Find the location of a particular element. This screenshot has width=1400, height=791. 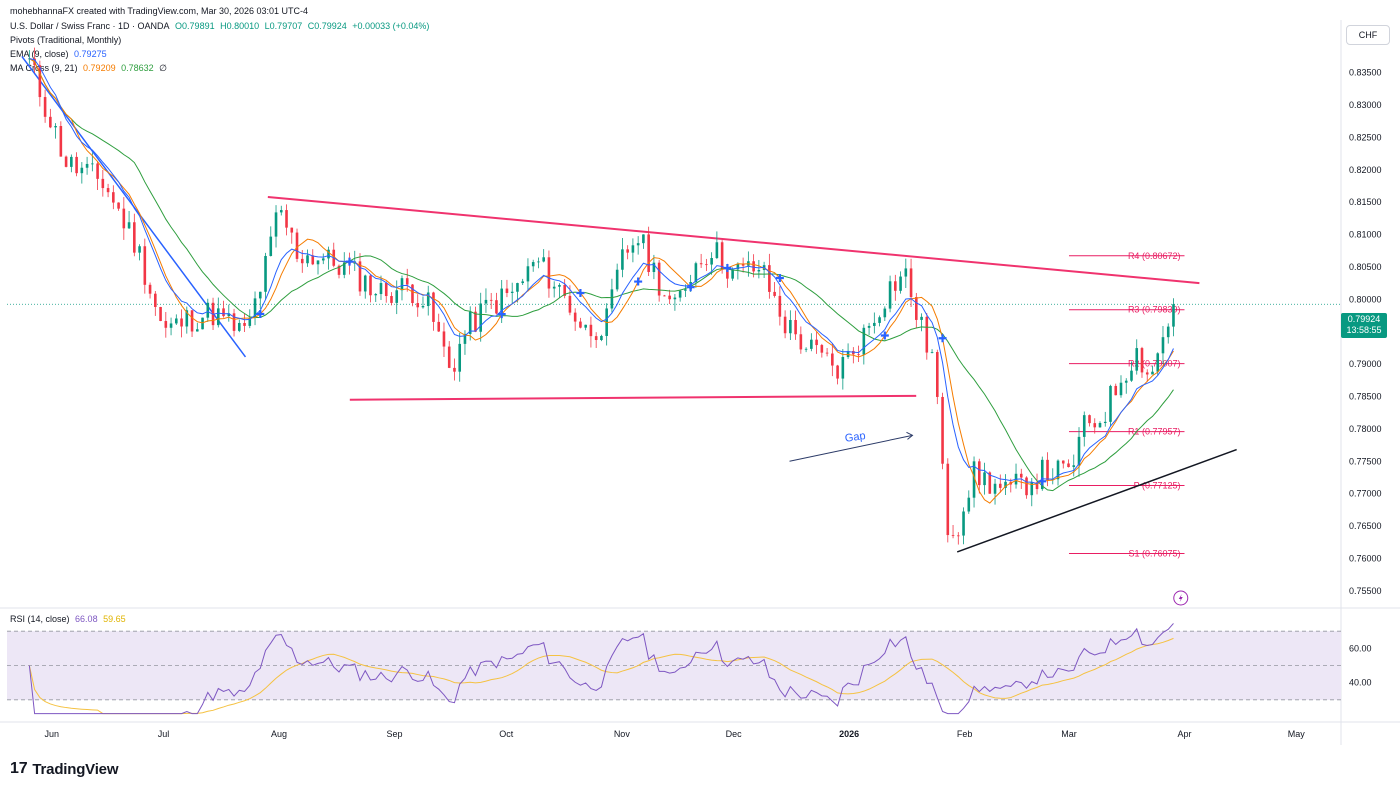

ema-label: EMA (9, close) is located at coordinates (39, 54).